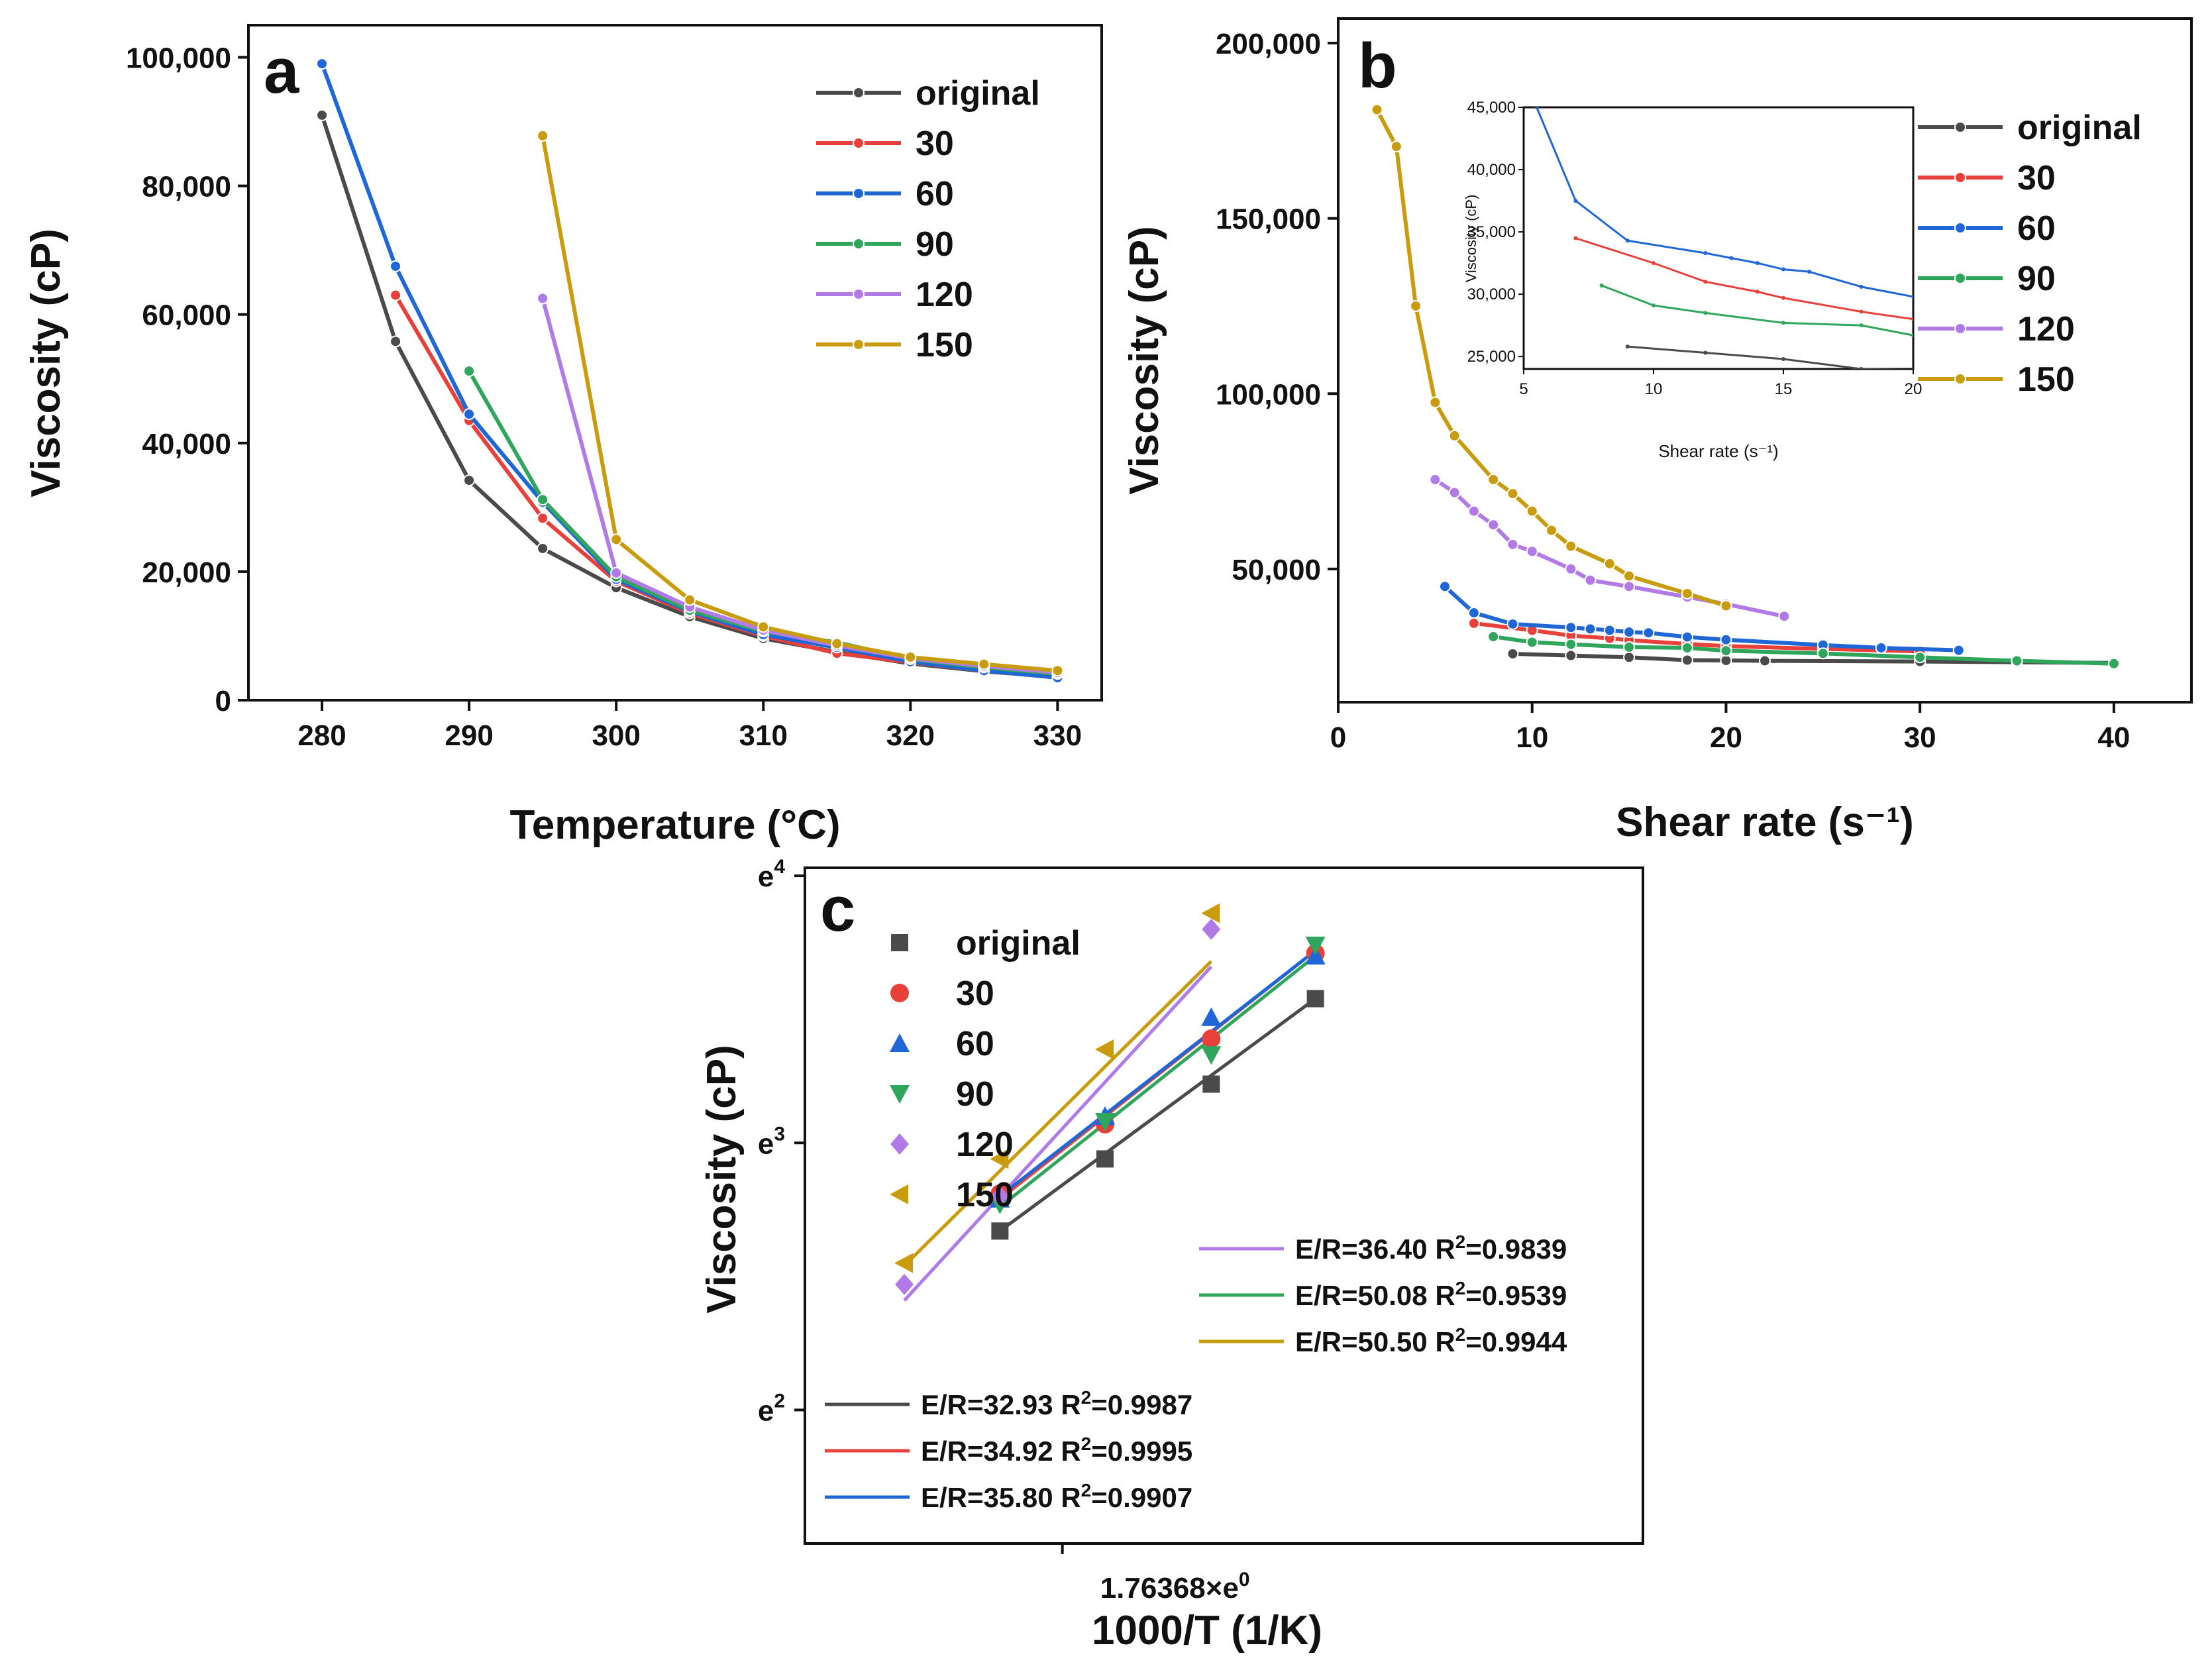  I want to click on fit-label-value: =0.9995, so click(1141, 1451).